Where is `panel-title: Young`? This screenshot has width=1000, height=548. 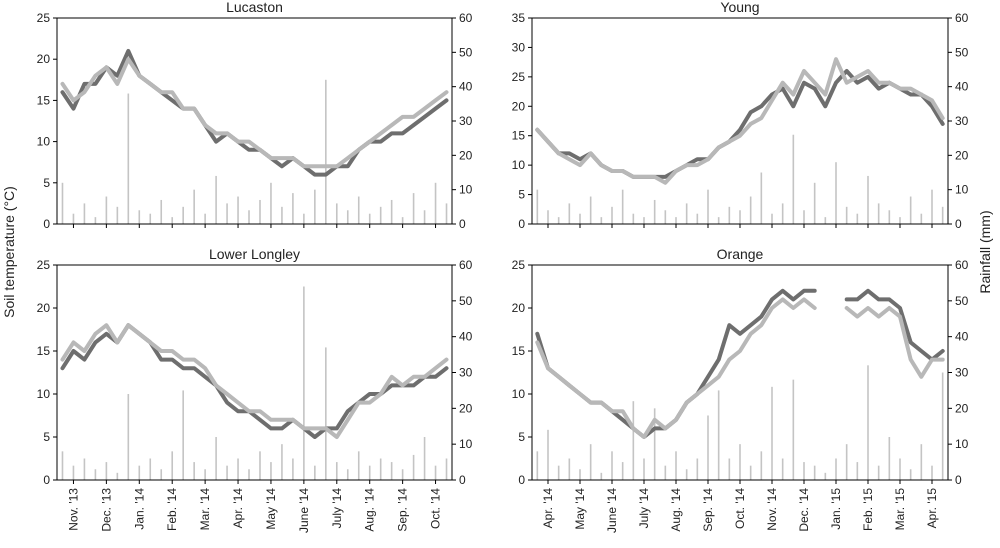
panel-title: Young is located at coordinates (739, 7).